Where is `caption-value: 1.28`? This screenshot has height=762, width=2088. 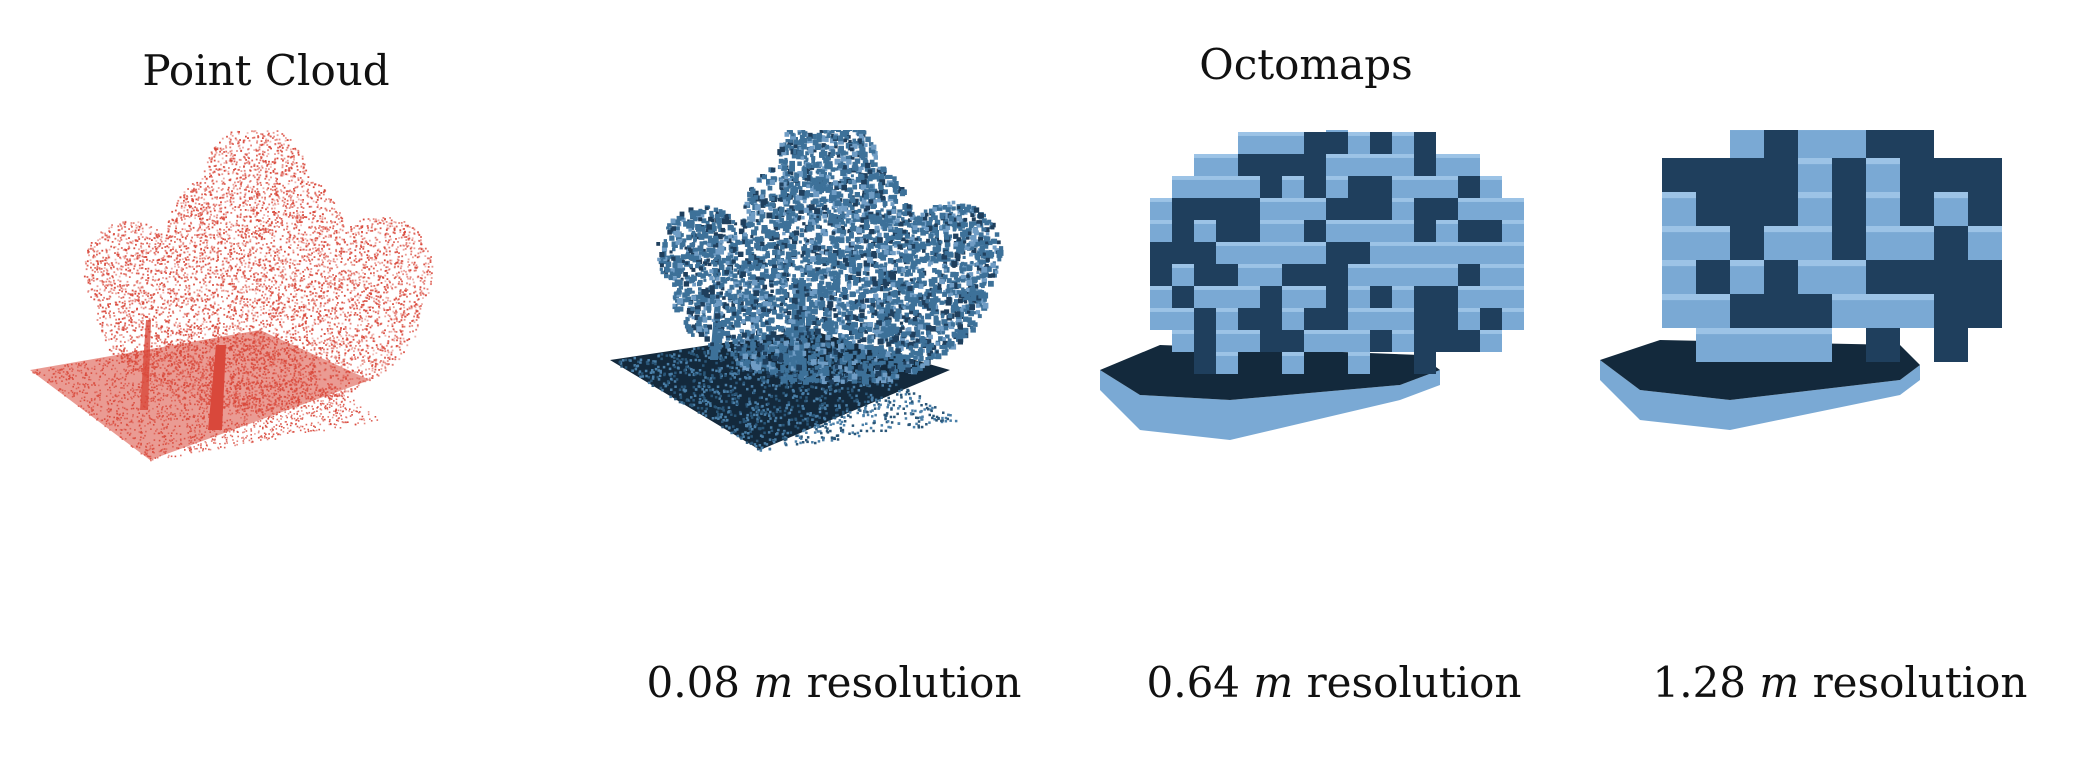 caption-value: 1.28 is located at coordinates (1699, 682).